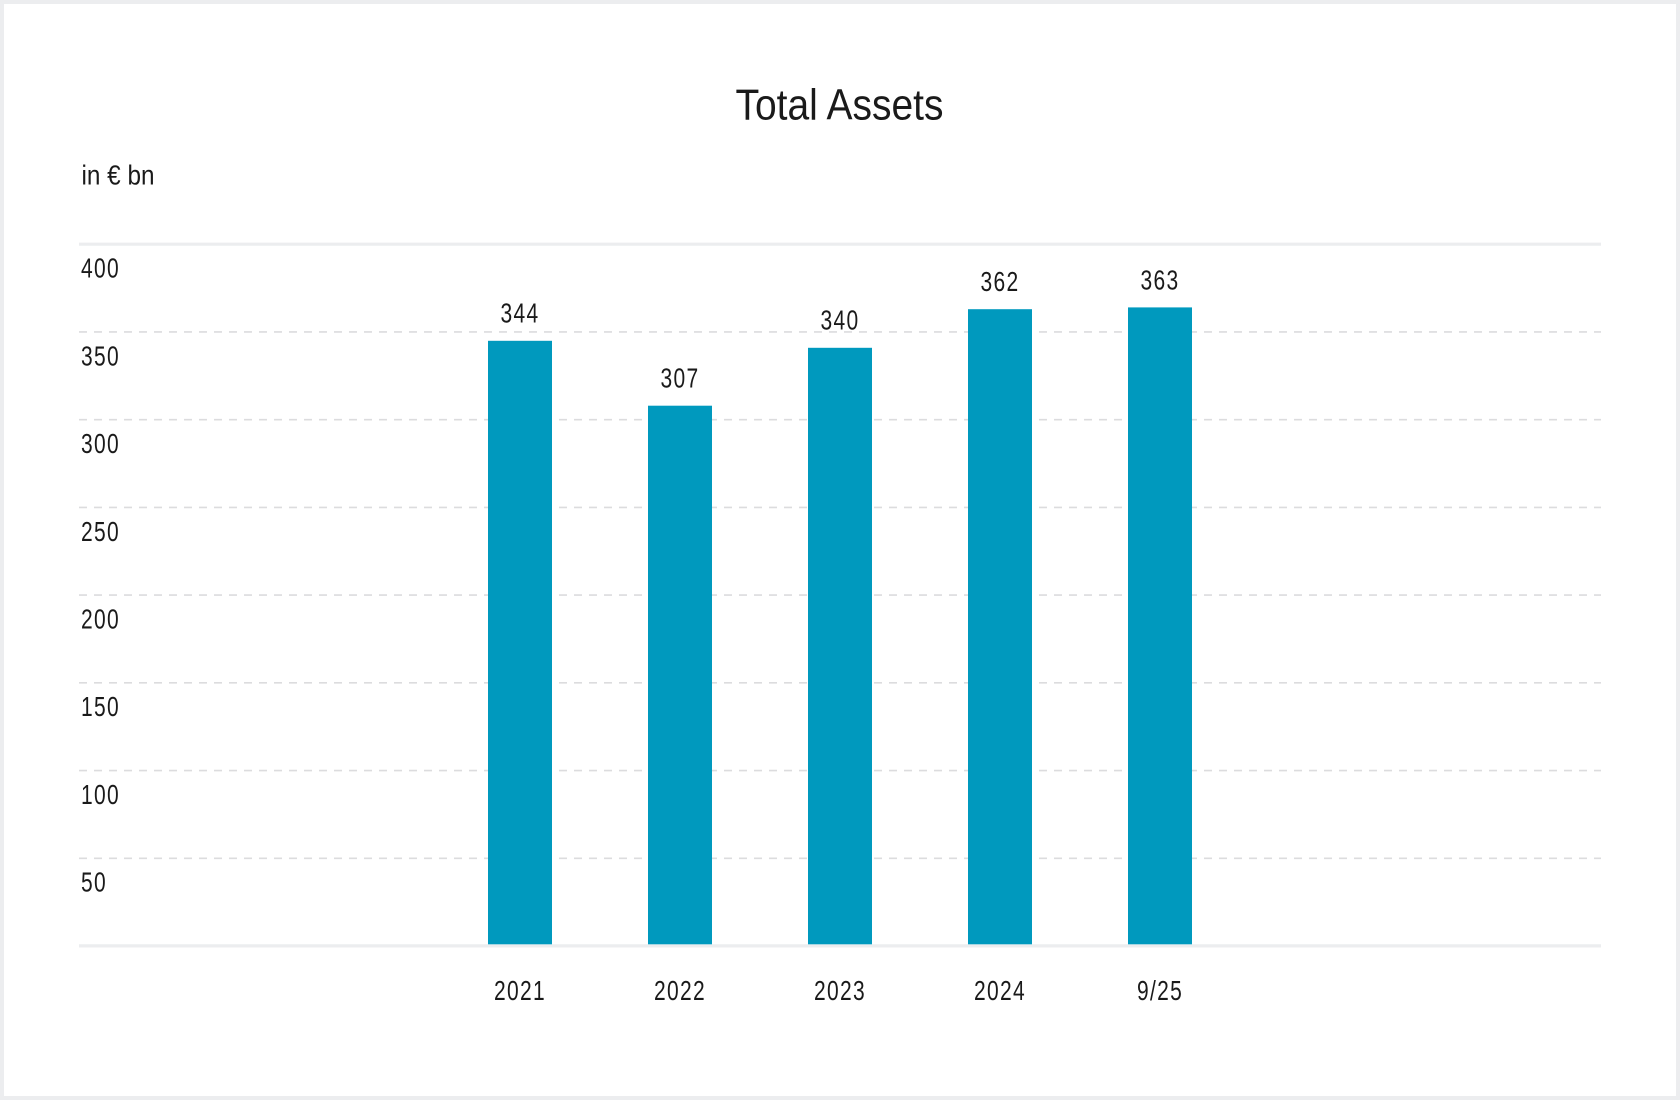  What do you see at coordinates (100, 444) in the screenshot?
I see `svg-text: 300` at bounding box center [100, 444].